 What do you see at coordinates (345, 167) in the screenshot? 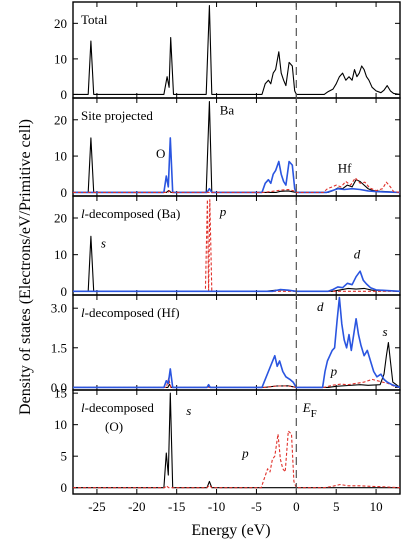
I see `annotation-hf: Hf` at bounding box center [345, 167].